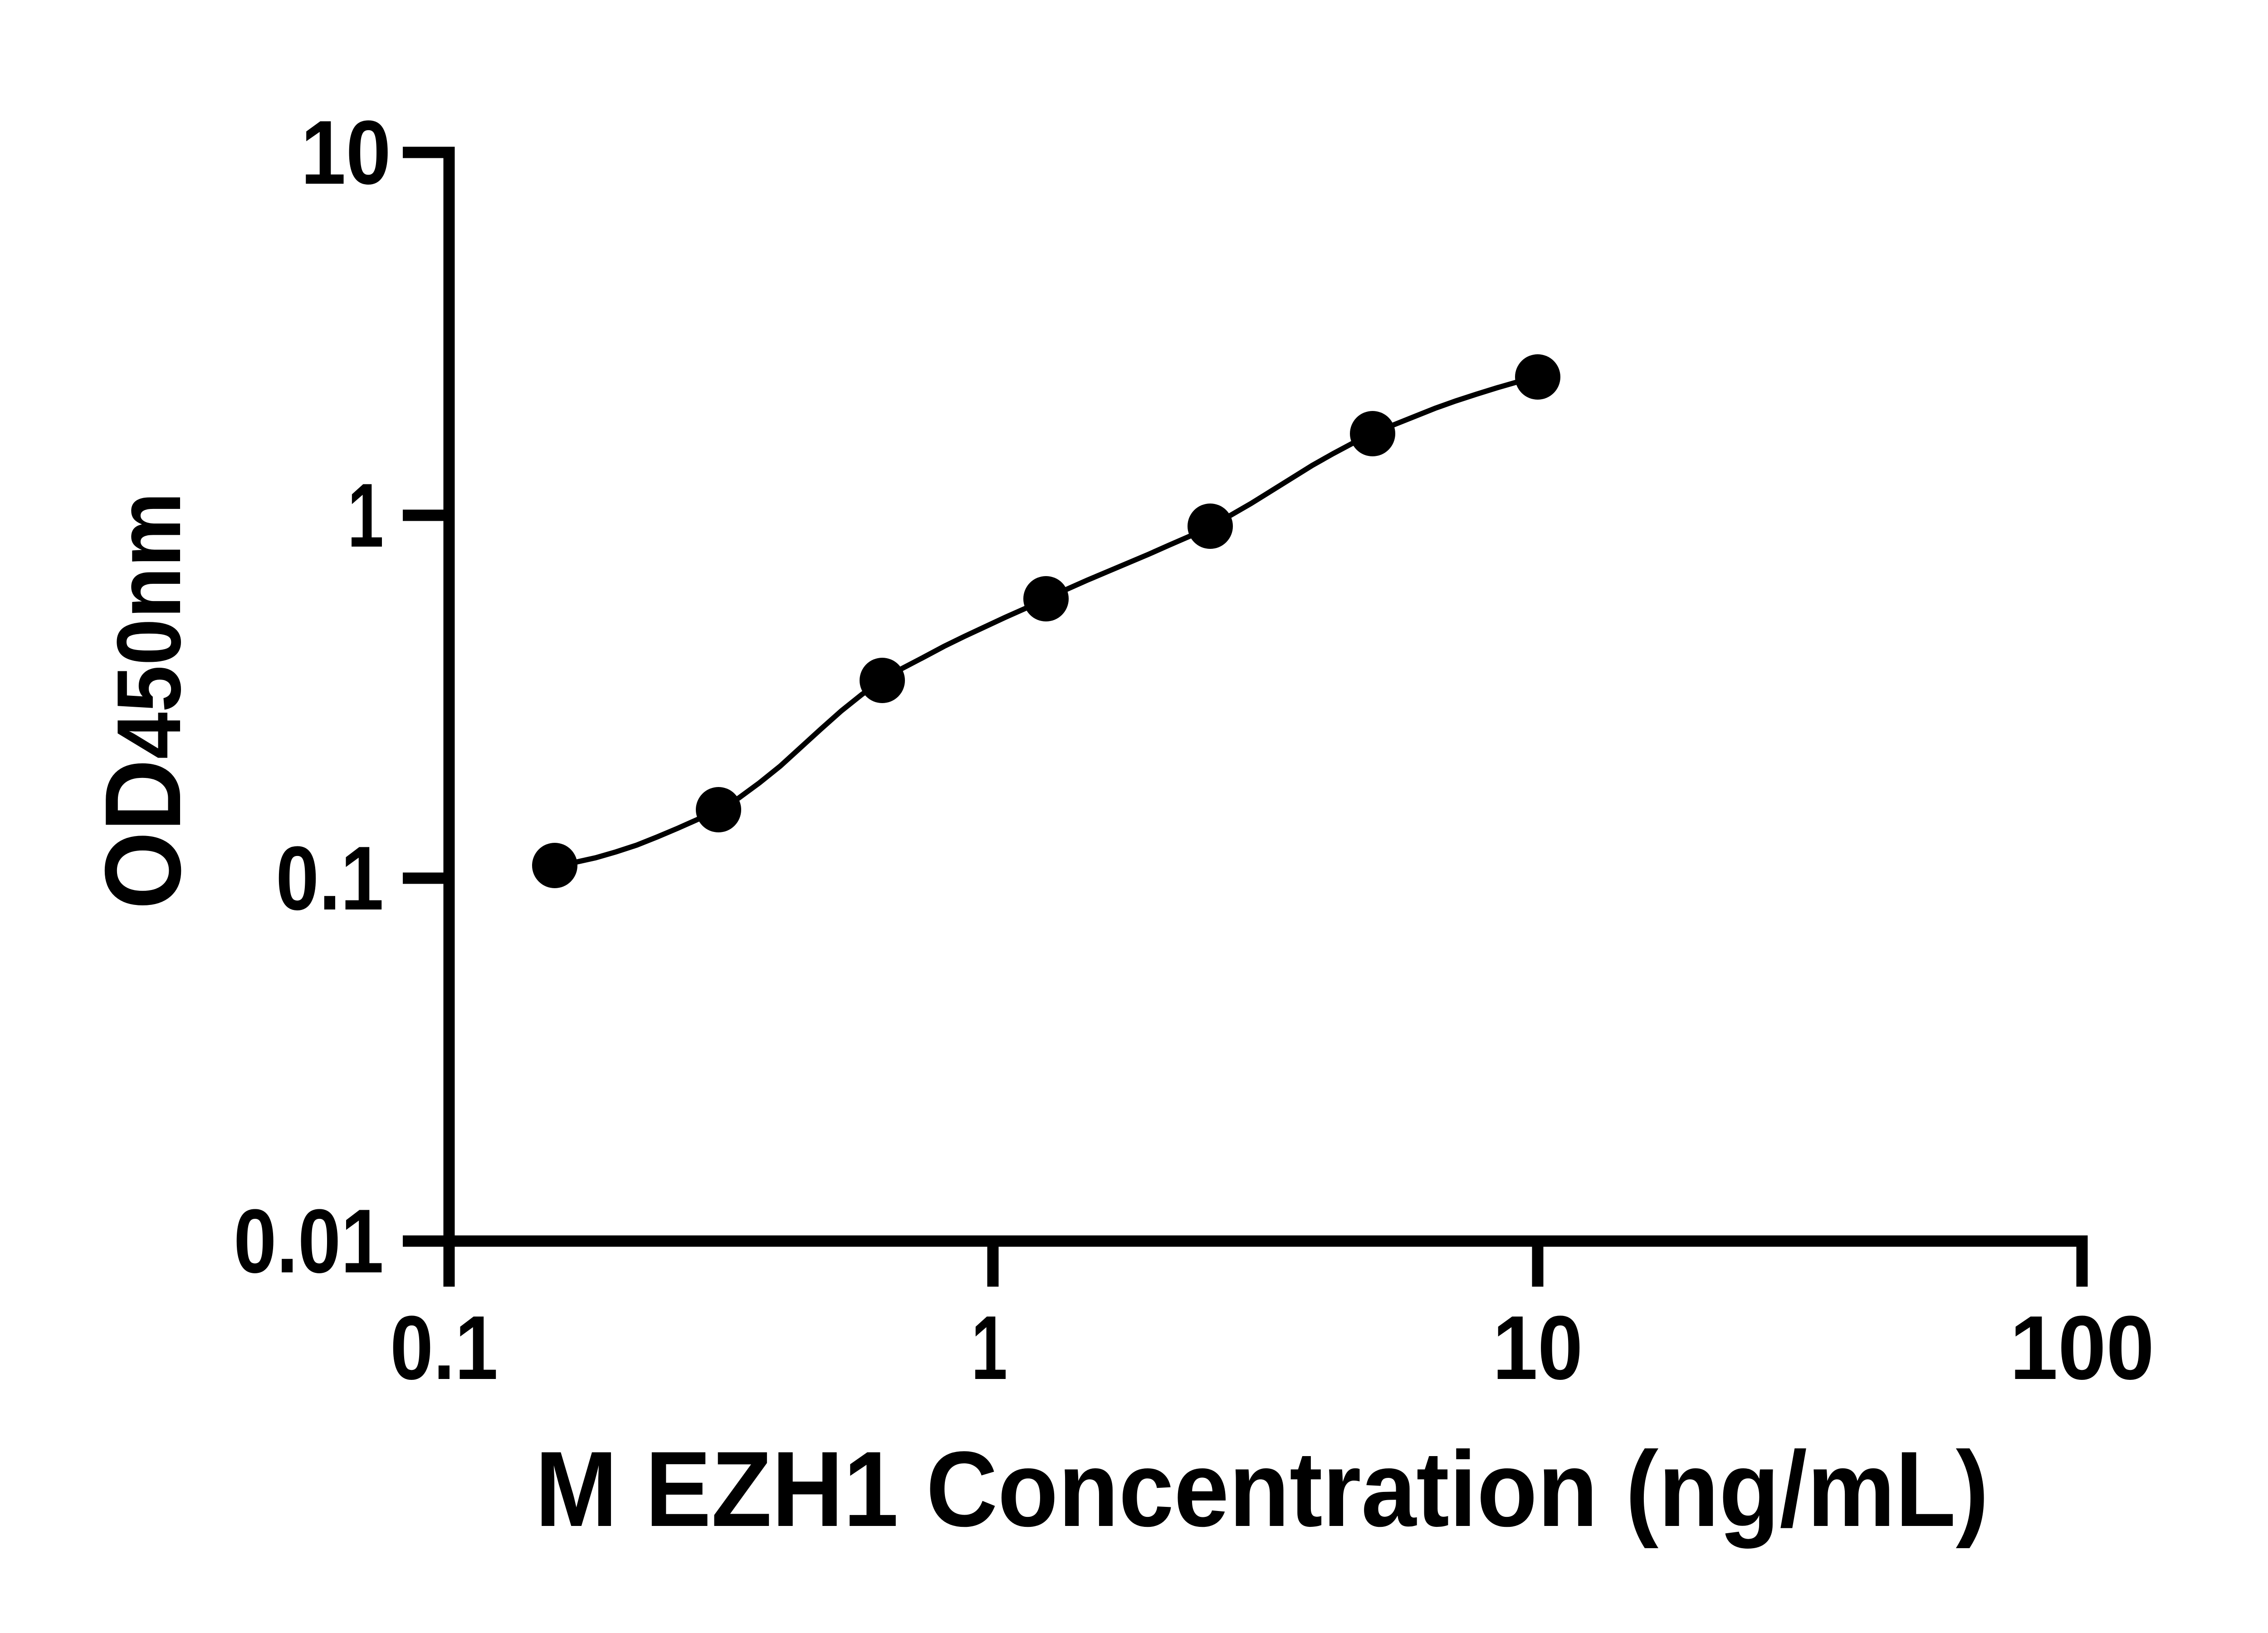 Image resolution: width=2268 pixels, height=1633 pixels. Describe the element at coordinates (2083, 1347) in the screenshot. I see `svg-text: 100` at that location.